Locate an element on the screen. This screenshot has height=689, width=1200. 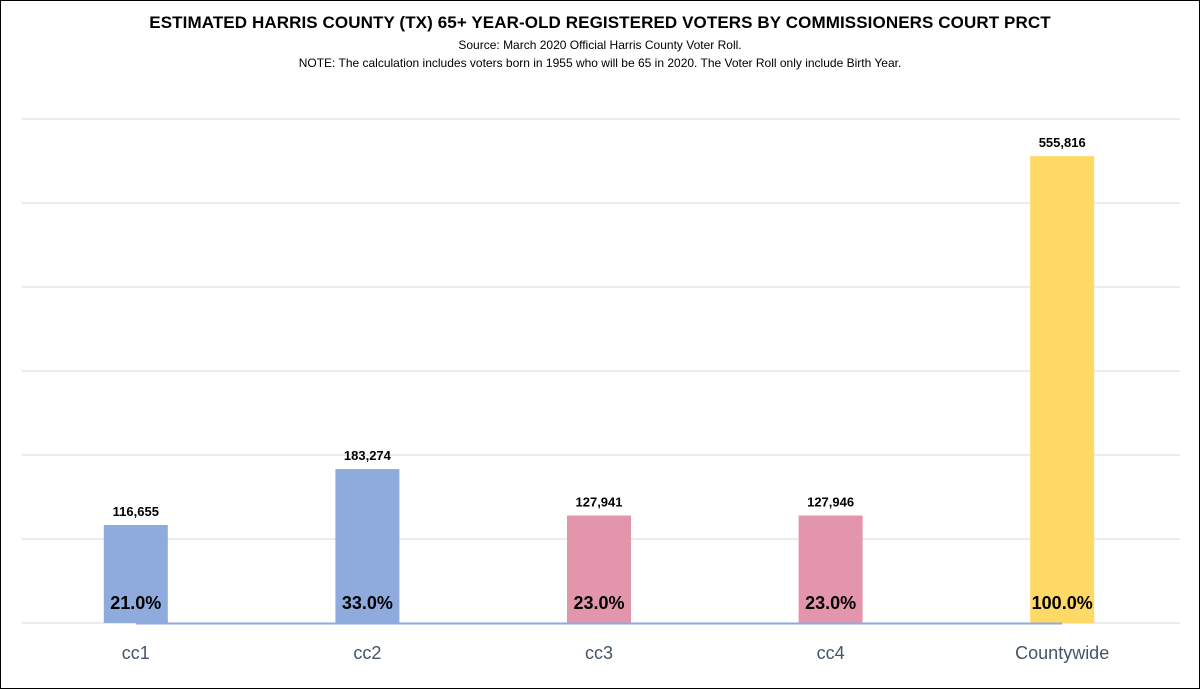
category-label: cc3 is located at coordinates (599, 653).